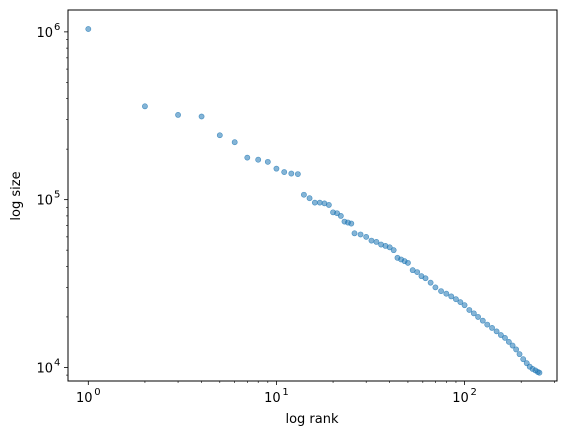 The height and width of the screenshot is (437, 570). I want to click on y-tick-exponent: 5, so click(57, 195).